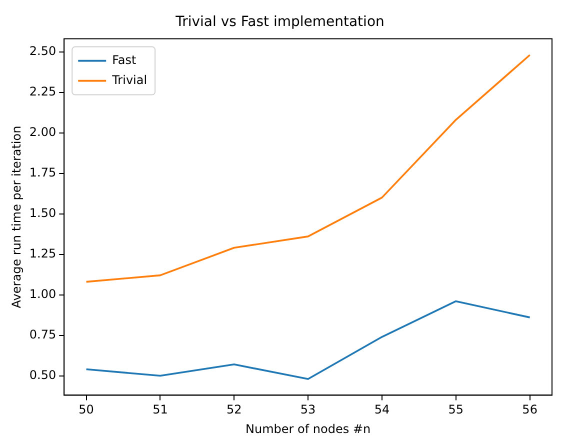 The image size is (564, 447). What do you see at coordinates (456, 409) in the screenshot?
I see `x-tick-label: 55` at bounding box center [456, 409].